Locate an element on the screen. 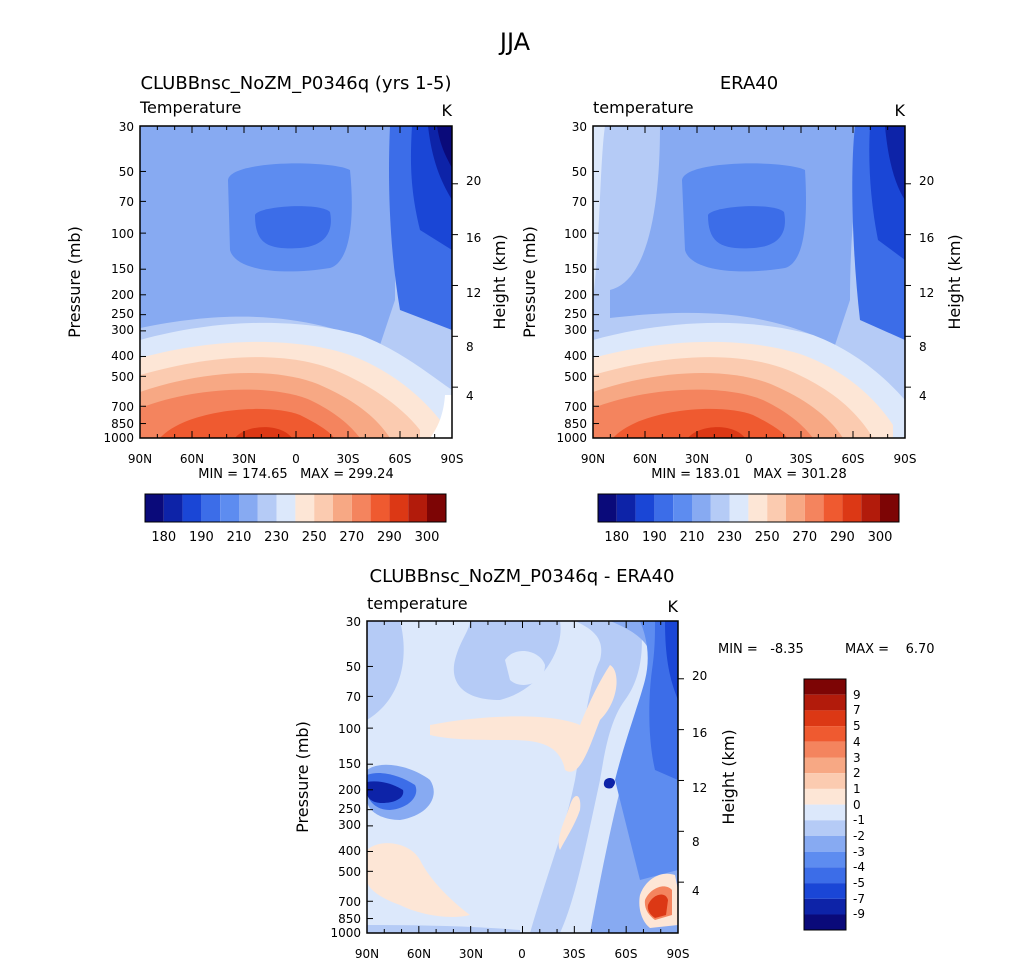  colorbar-label: 270 is located at coordinates (804, 537).